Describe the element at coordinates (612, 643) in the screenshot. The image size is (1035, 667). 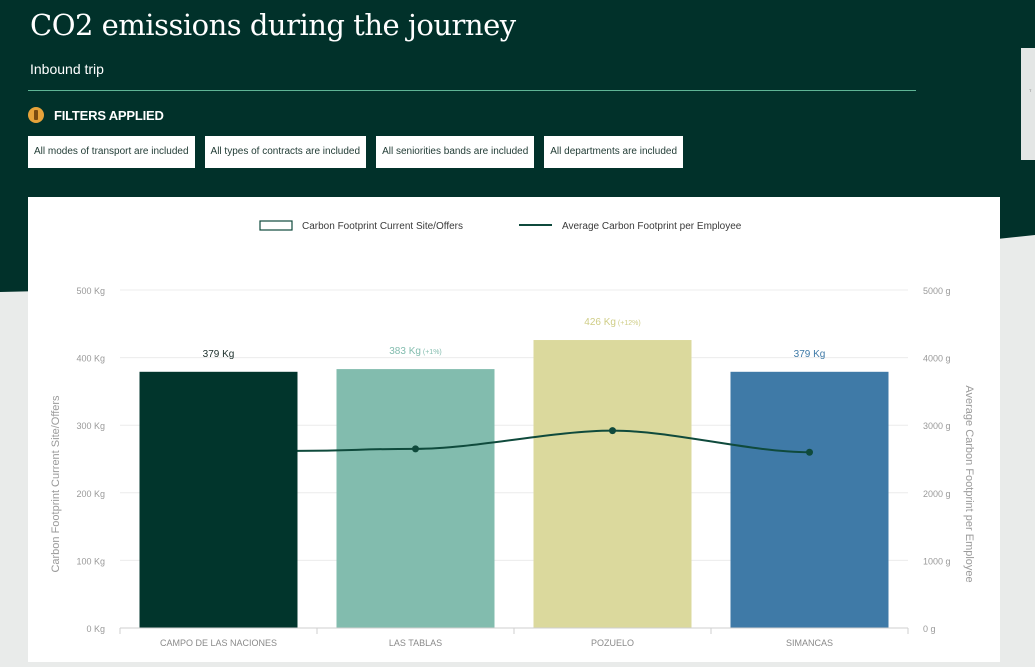
I see `x-tick-label: POZUELO` at that location.